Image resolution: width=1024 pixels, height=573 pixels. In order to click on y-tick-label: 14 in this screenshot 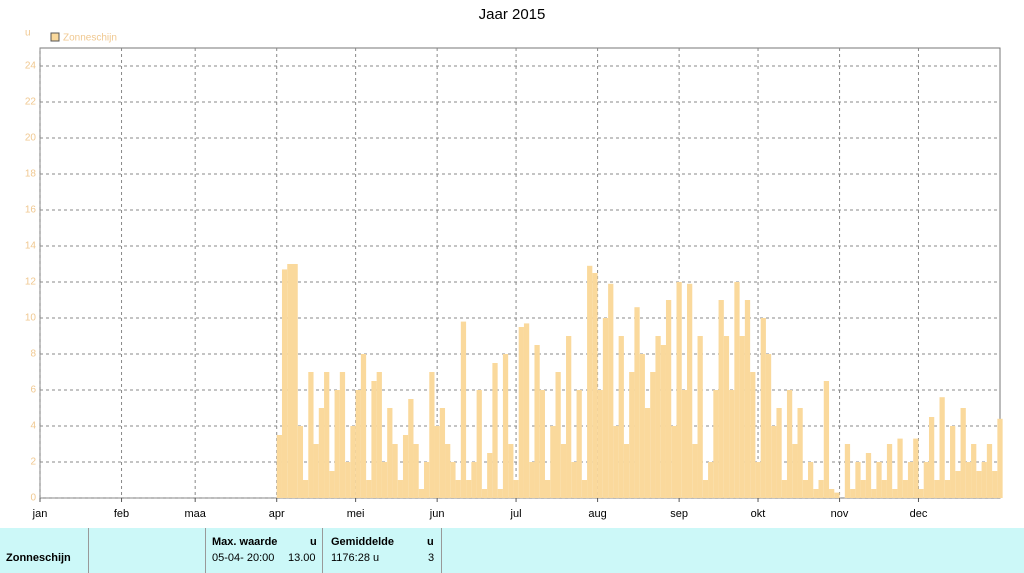, I will do `click(31, 246)`.